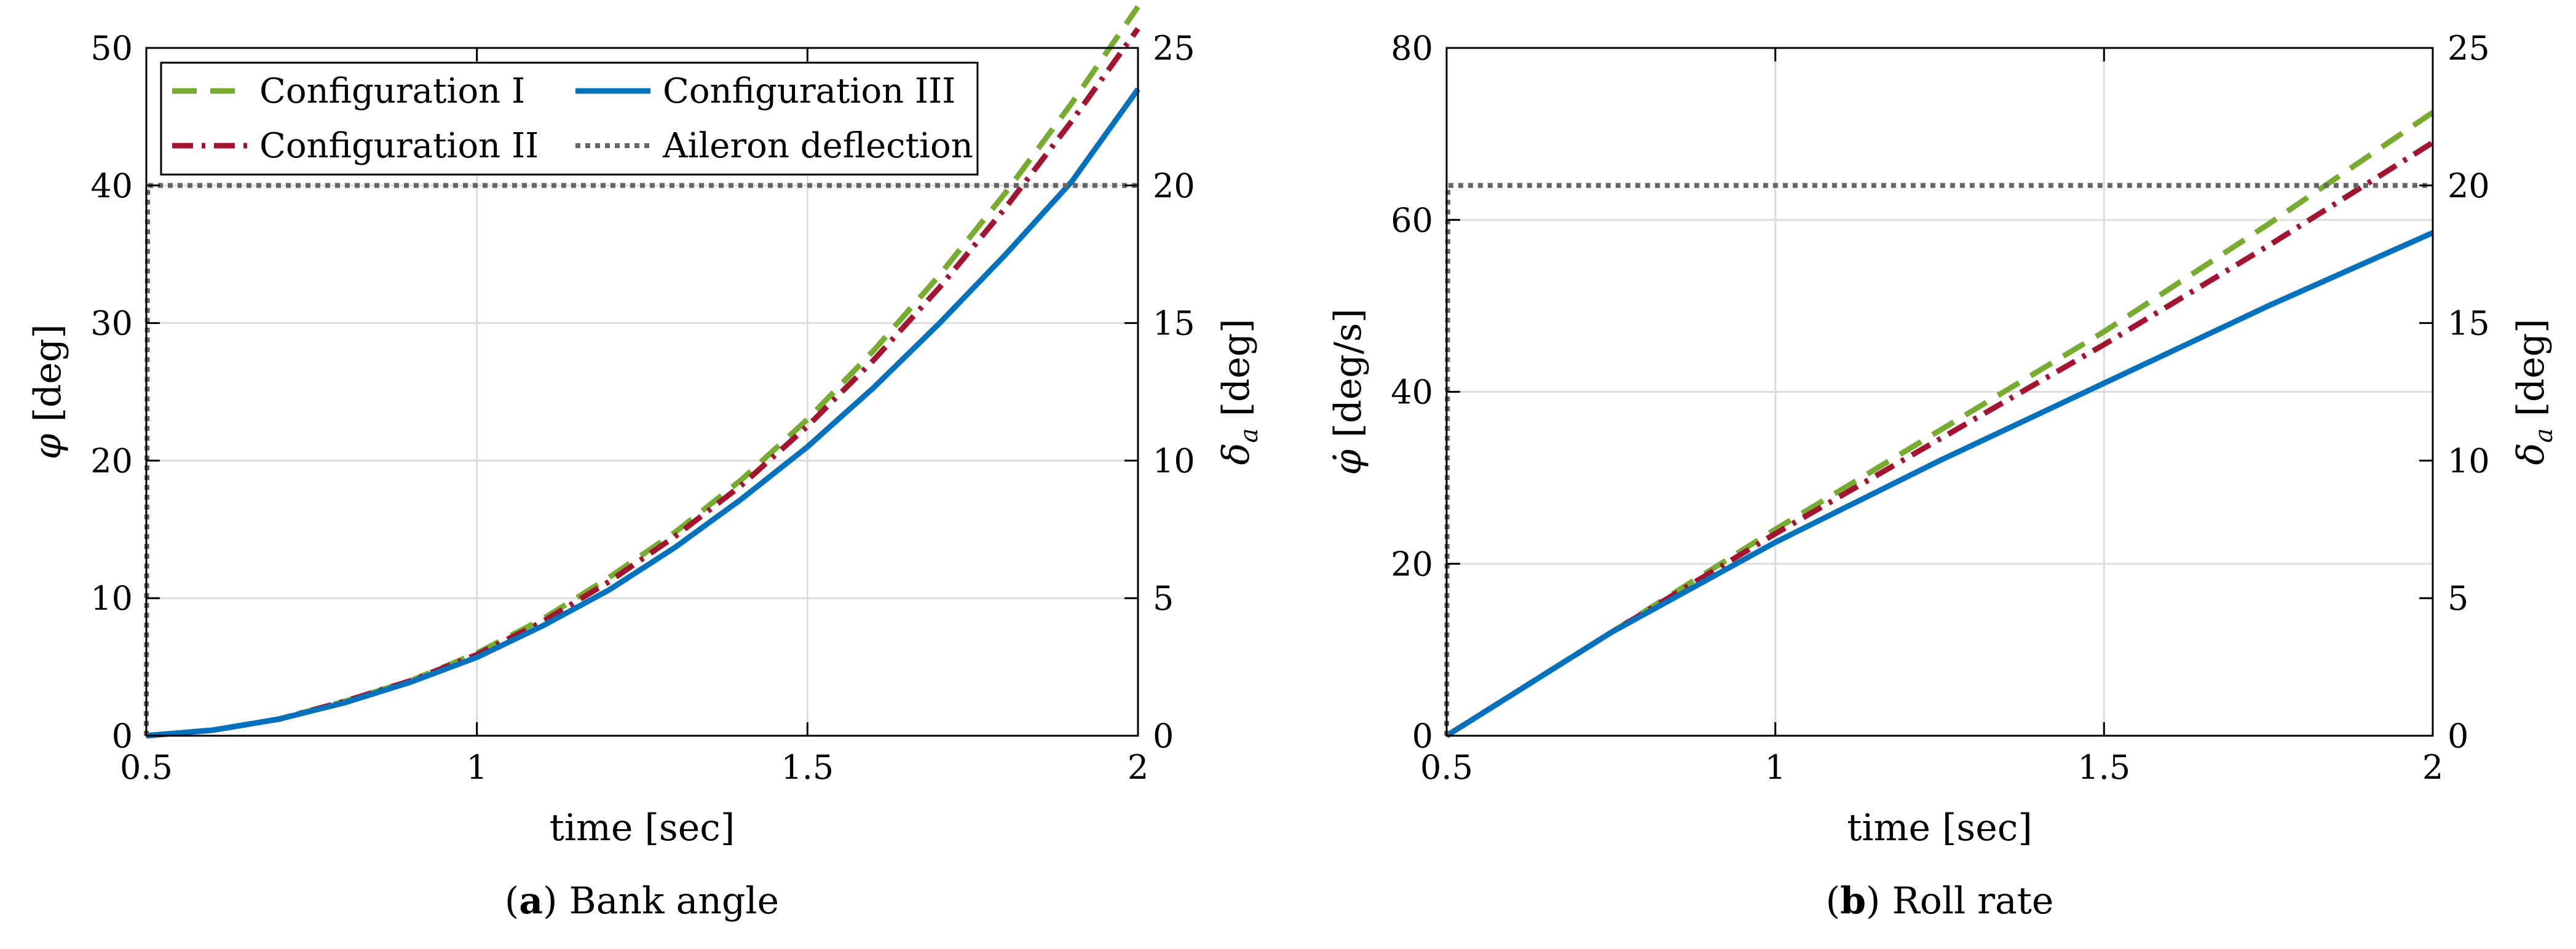  I want to click on y-axis-unit: [deg], so click(47, 373).